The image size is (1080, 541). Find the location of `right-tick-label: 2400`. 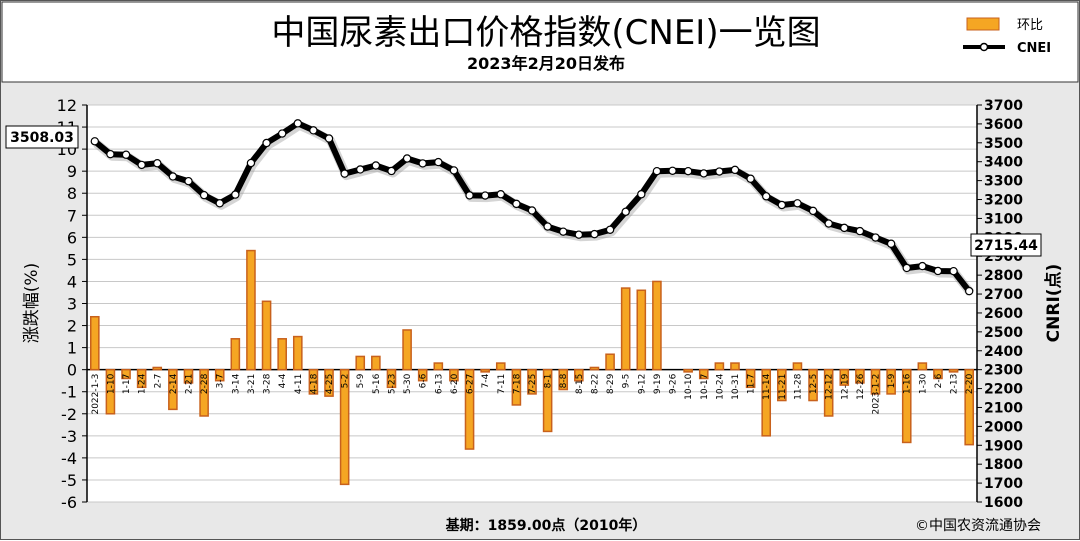

right-tick-label: 2400 is located at coordinates (1003, 352).